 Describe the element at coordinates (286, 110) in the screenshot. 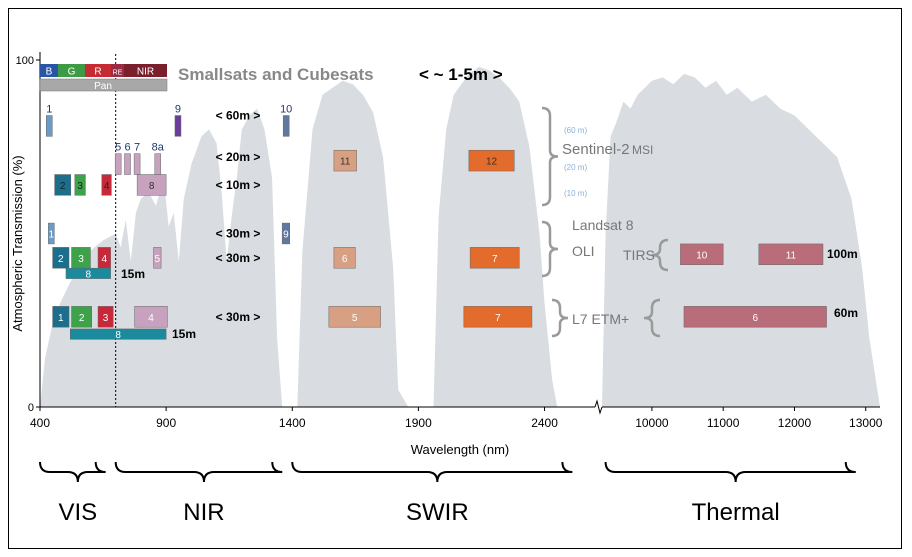

I see `band-10-label: 10` at that location.